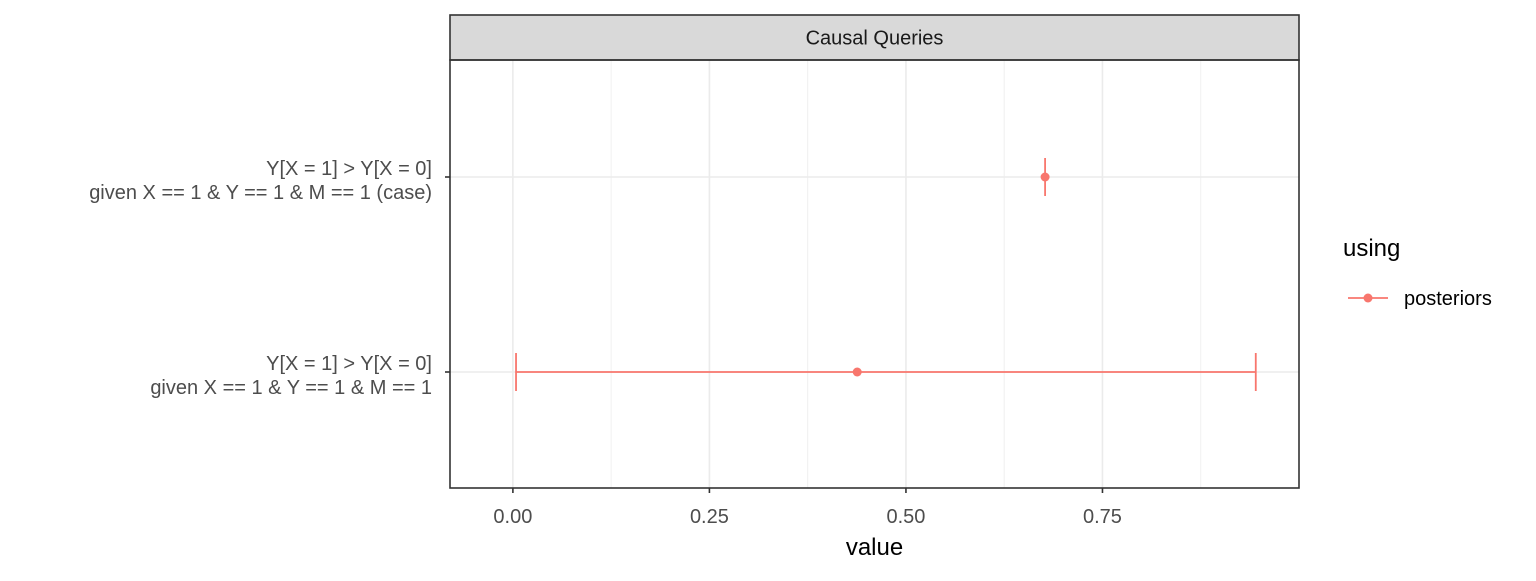 This screenshot has width=1536, height=581. I want to click on x-tick-label: 0.50, so click(905, 517).